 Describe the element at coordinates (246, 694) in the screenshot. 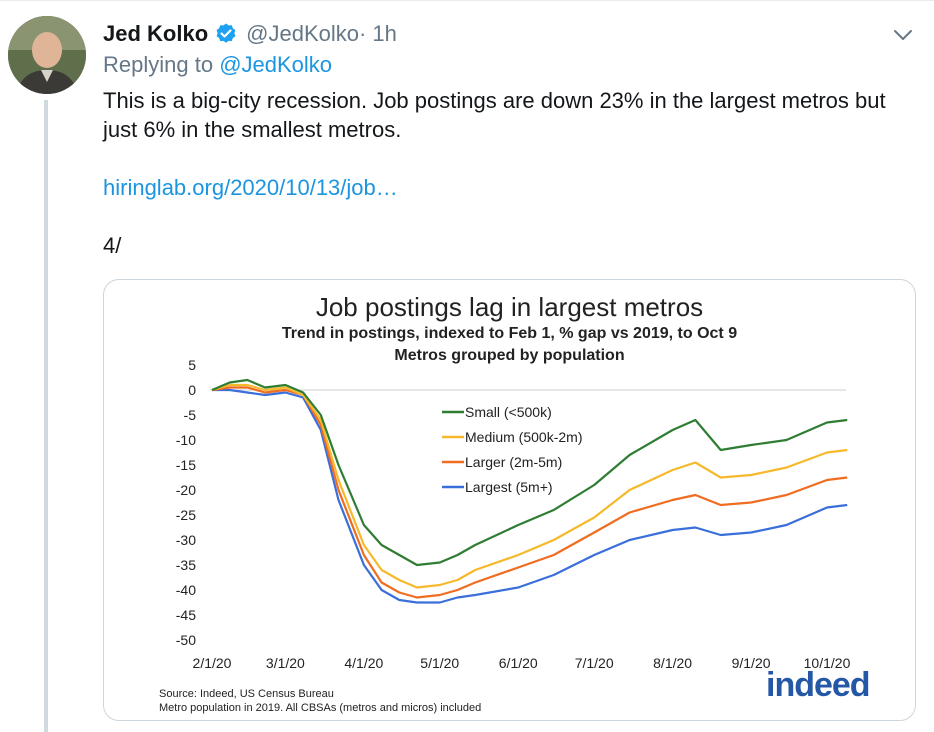

I see `source-note: Source: Indeed, US Census Bureau` at that location.